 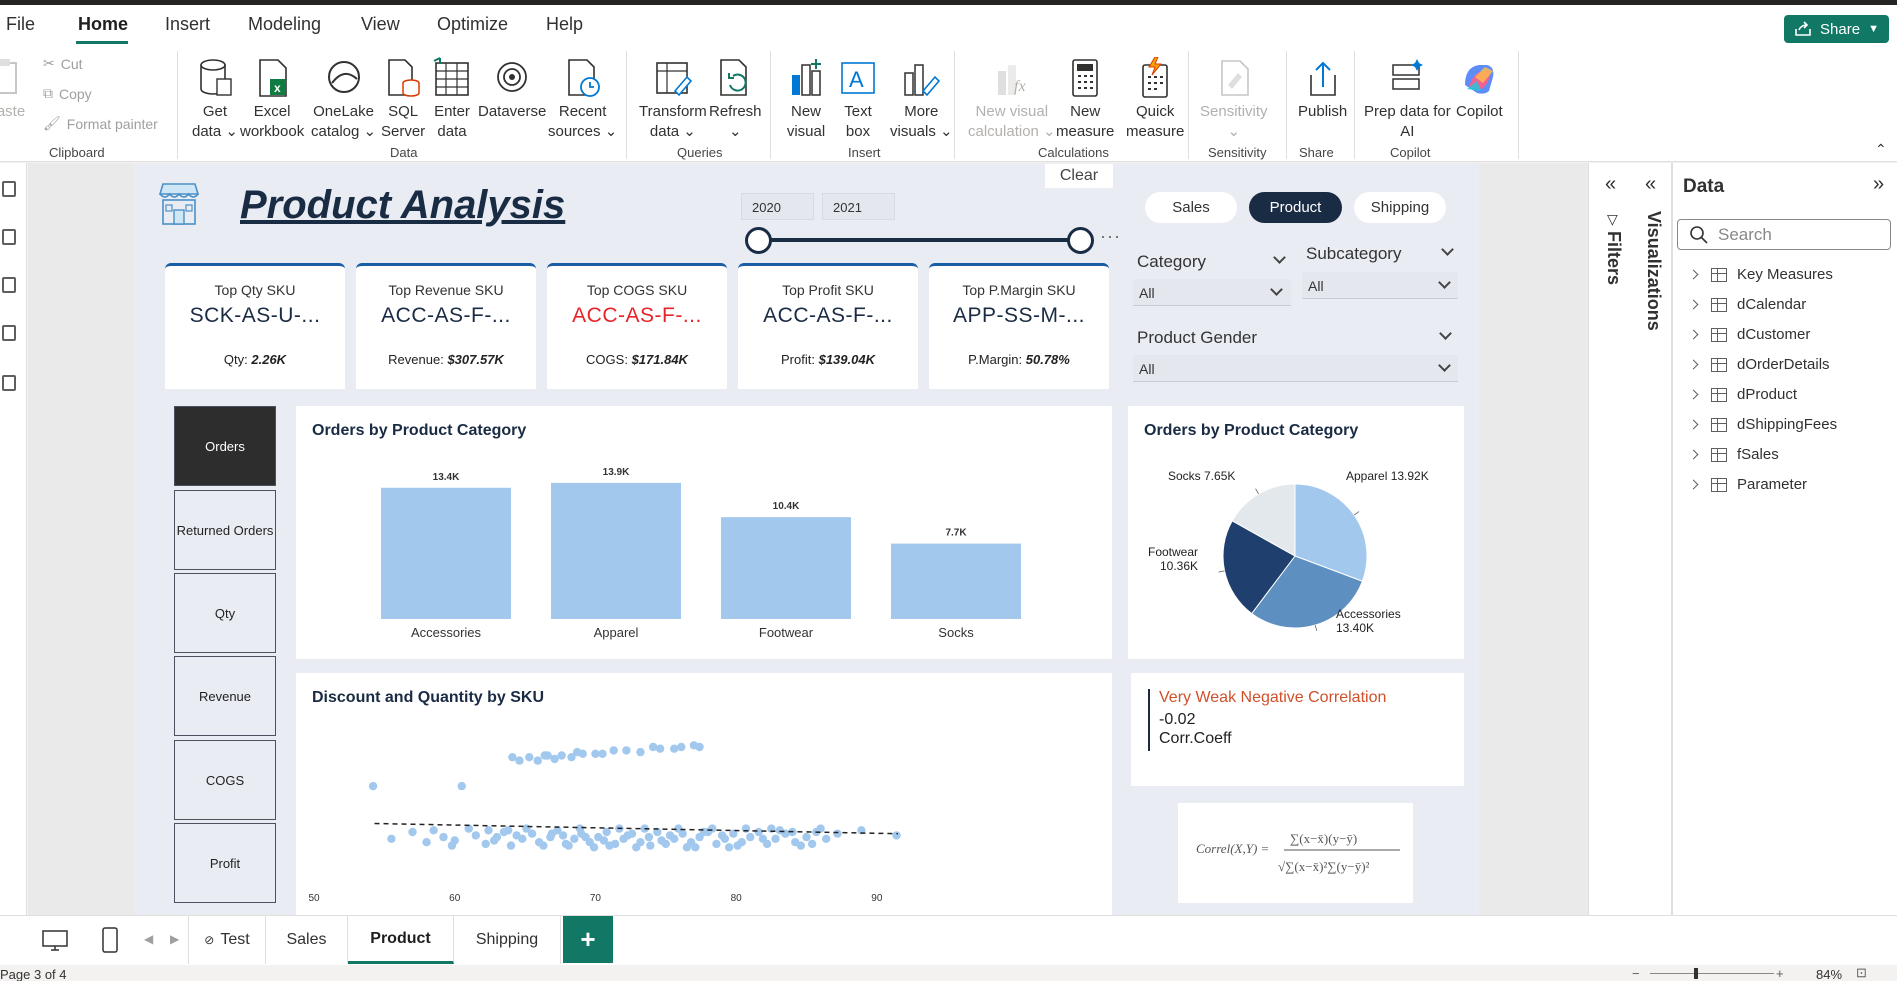 I want to click on nav-sales-button: Sales, so click(x=1191, y=207).